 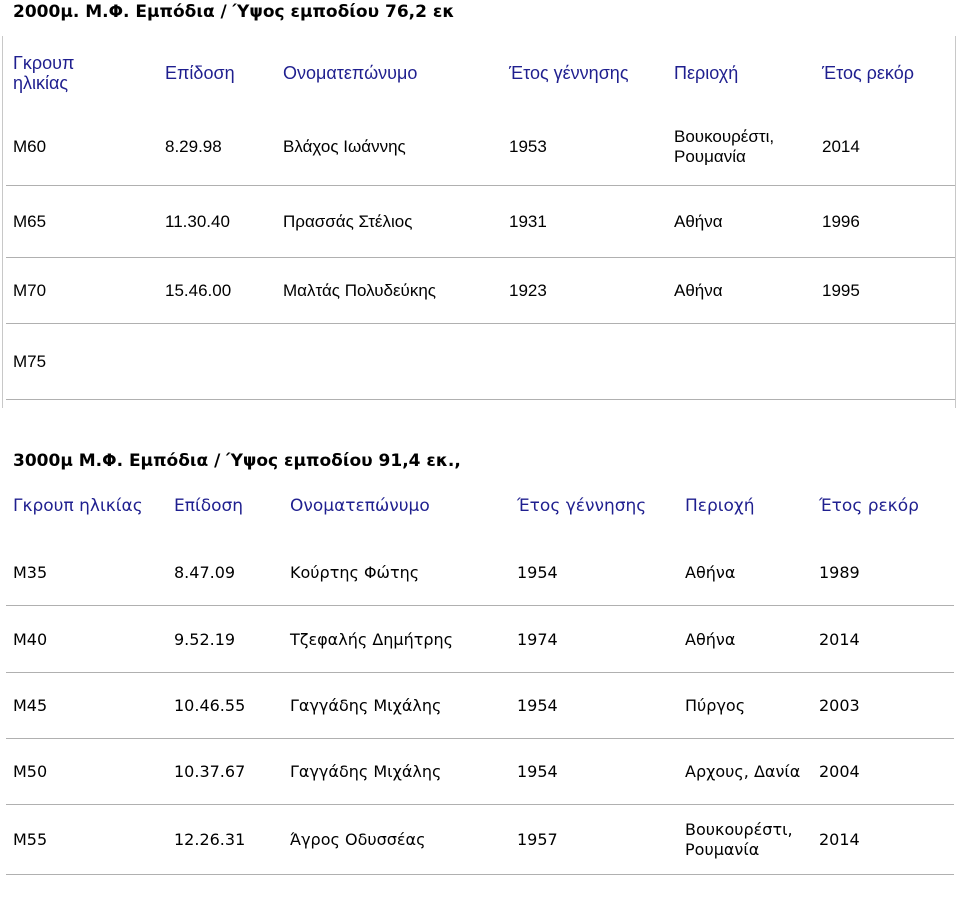 I want to click on cell-name: Πρασσάς Στέλιος, so click(x=389, y=222).